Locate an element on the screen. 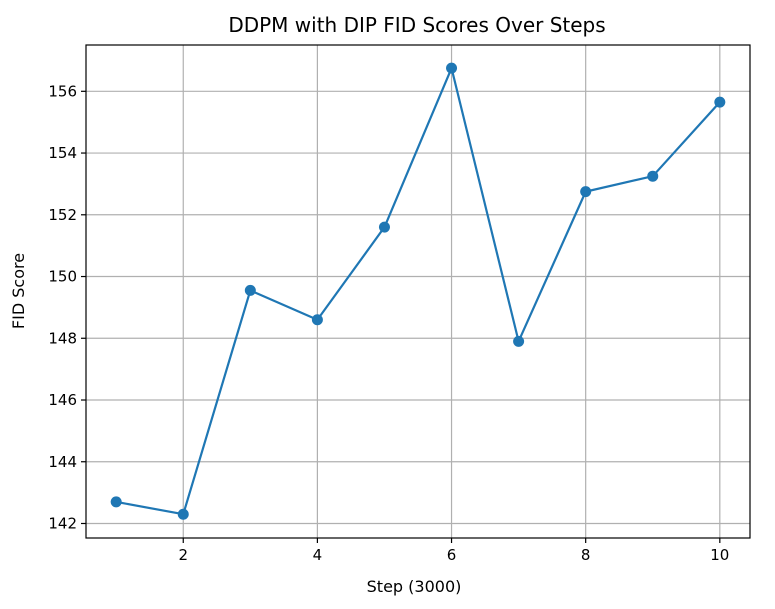 This screenshot has height=609, width=775. y-tick-label: 152 is located at coordinates (62, 215).